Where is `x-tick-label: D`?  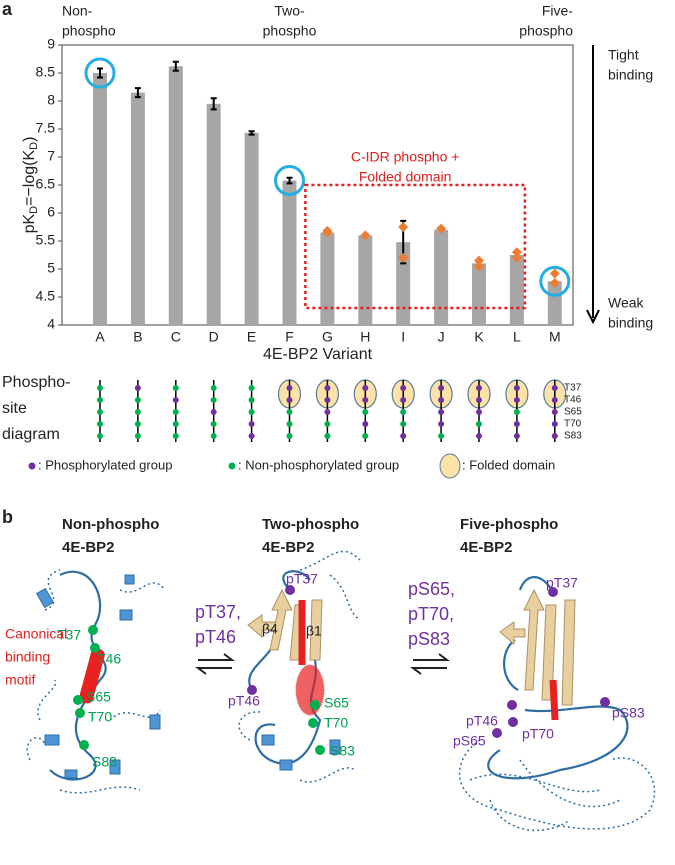
x-tick-label: D is located at coordinates (214, 337).